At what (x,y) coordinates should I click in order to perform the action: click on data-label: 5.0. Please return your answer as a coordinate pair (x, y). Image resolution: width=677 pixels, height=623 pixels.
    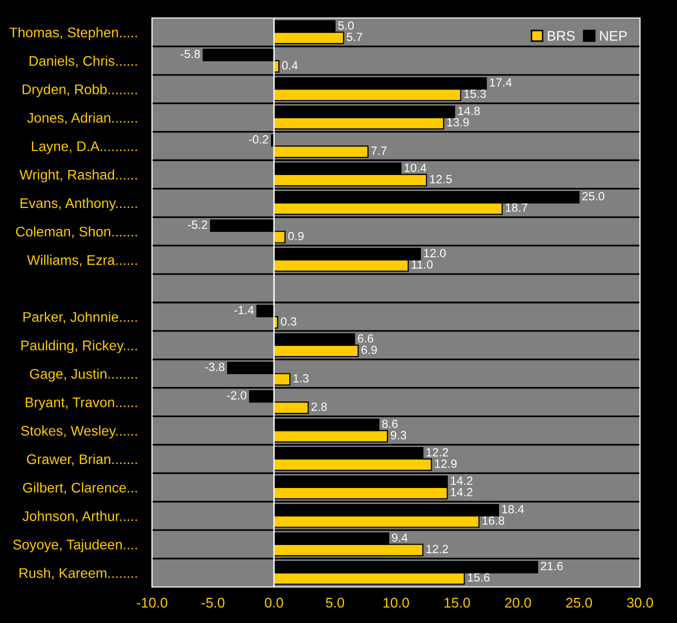
    Looking at the image, I should click on (346, 25).